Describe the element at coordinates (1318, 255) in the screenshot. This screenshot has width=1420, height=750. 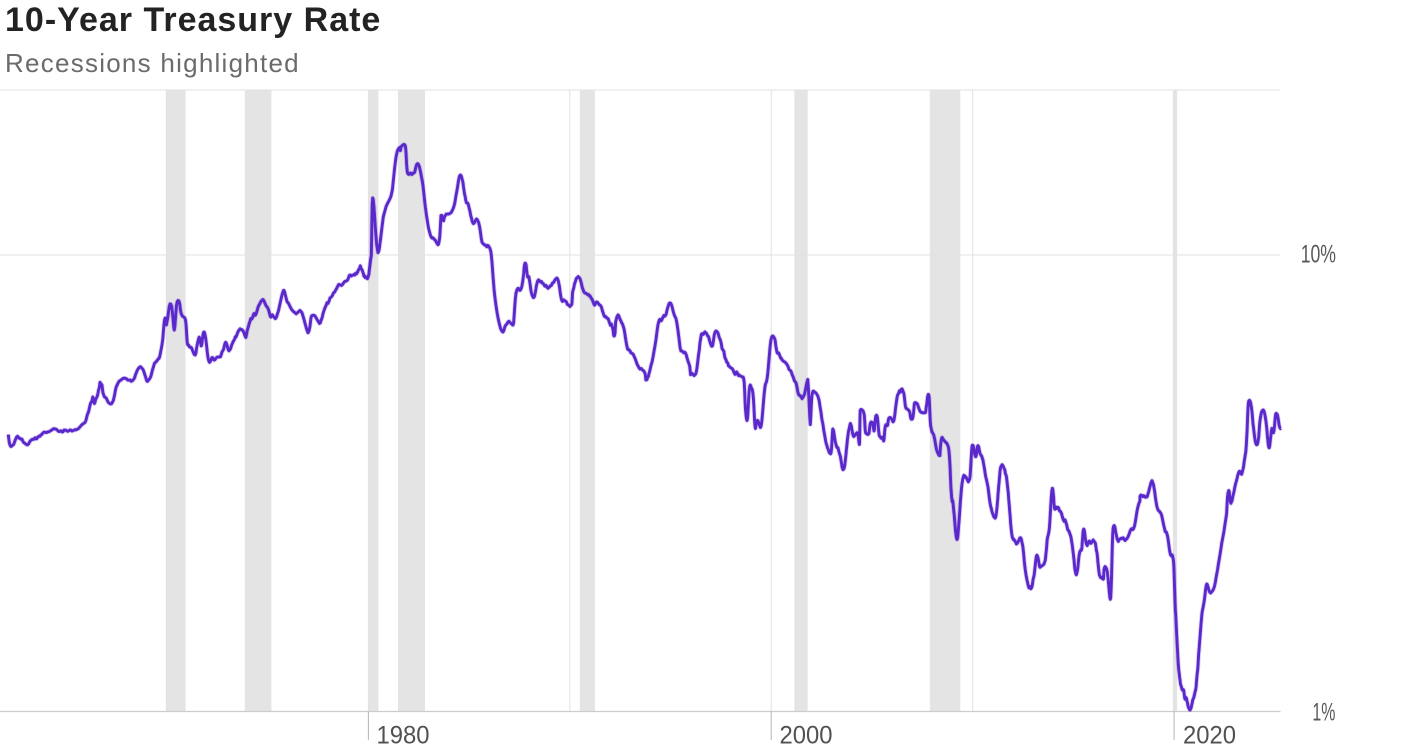
I see `svg-text: 10%` at that location.